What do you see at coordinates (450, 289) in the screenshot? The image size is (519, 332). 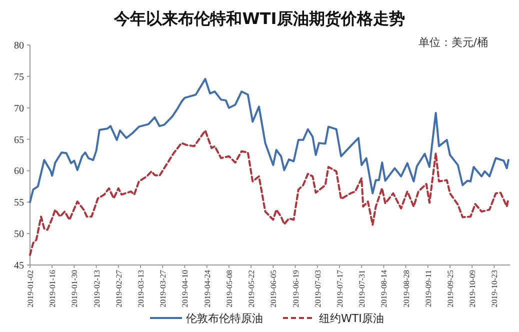 I see `x-tick-label: 2019-09-25` at bounding box center [450, 289].